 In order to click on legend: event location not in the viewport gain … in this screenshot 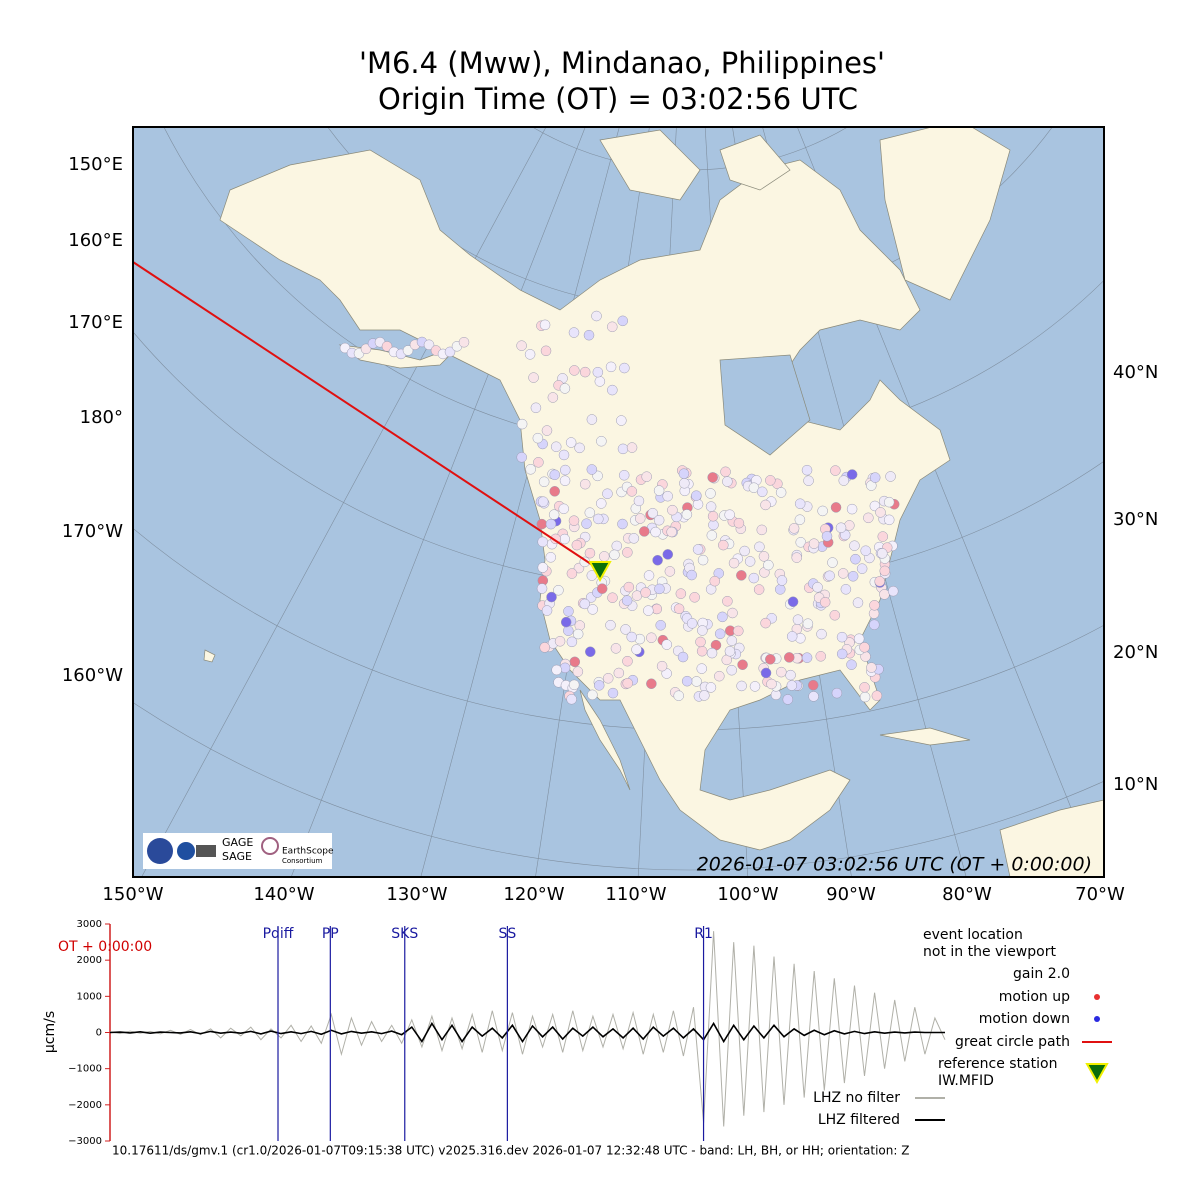, I will do `click(962, 1027)`.